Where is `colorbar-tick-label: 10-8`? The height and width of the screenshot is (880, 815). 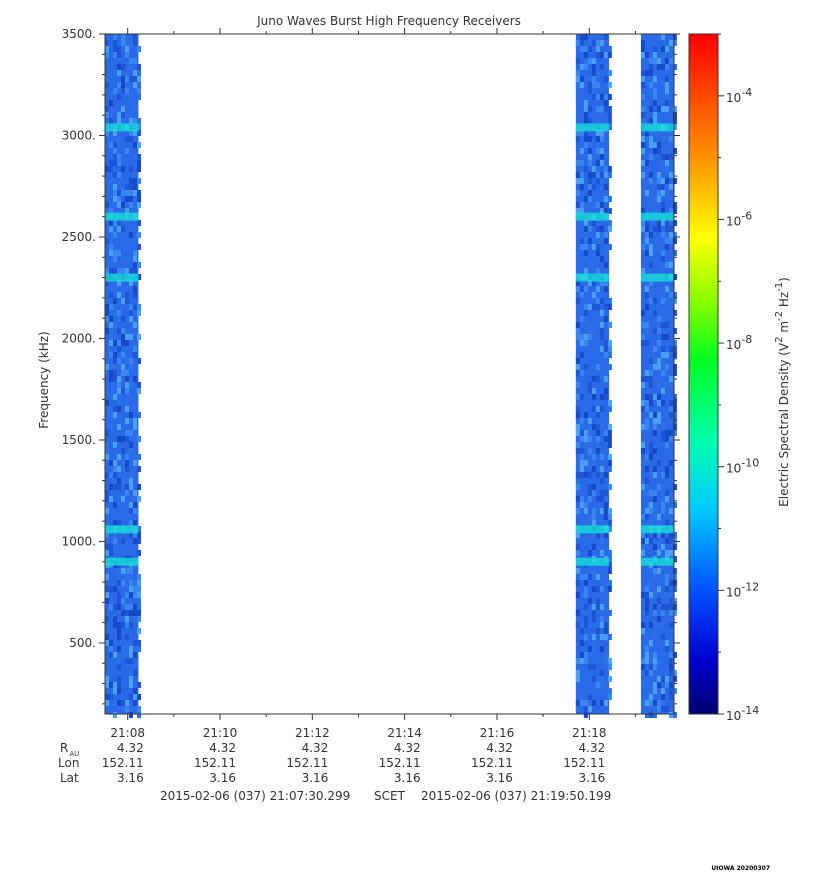 colorbar-tick-label: 10-8 is located at coordinates (739, 342).